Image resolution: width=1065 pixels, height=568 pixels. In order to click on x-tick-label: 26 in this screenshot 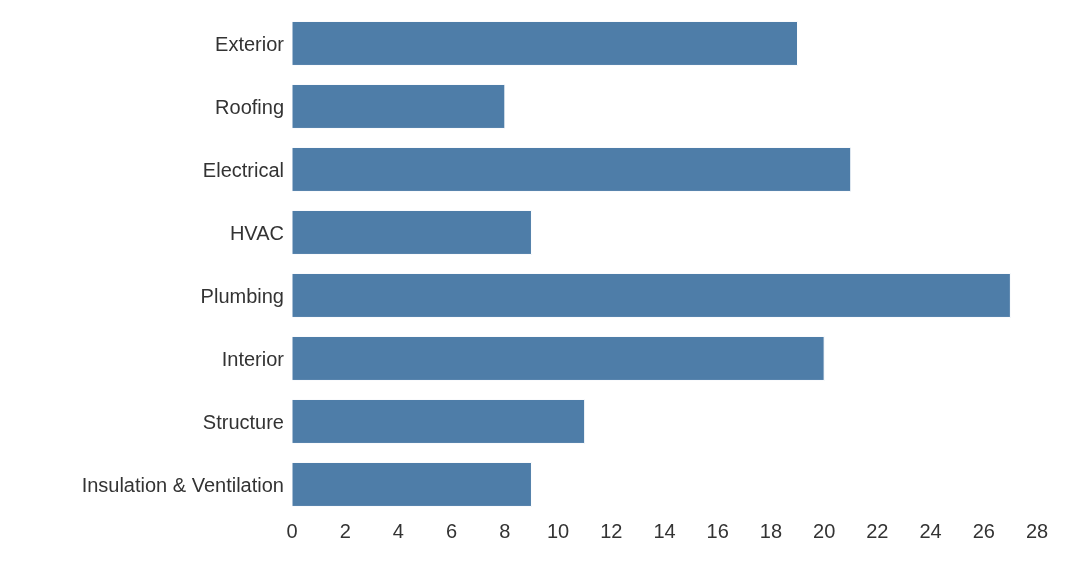, I will do `click(983, 531)`.